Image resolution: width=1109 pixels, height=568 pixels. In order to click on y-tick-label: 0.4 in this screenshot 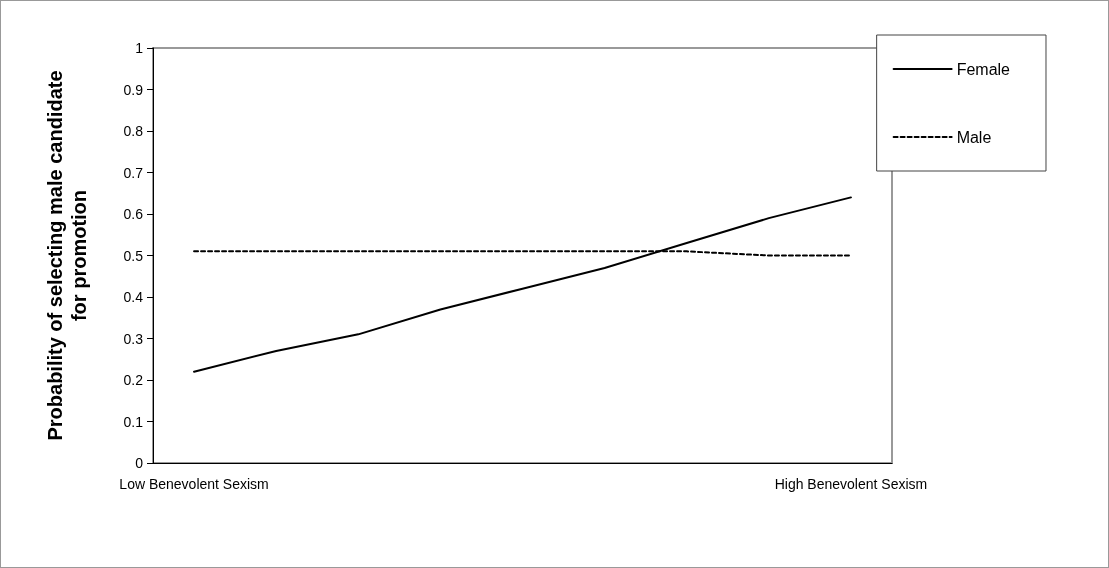, I will do `click(133, 297)`.